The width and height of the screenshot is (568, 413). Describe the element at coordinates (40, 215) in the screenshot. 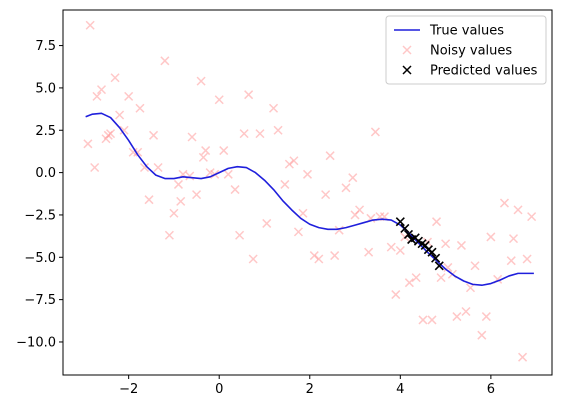

I see `y-tick-label: −2.5` at that location.